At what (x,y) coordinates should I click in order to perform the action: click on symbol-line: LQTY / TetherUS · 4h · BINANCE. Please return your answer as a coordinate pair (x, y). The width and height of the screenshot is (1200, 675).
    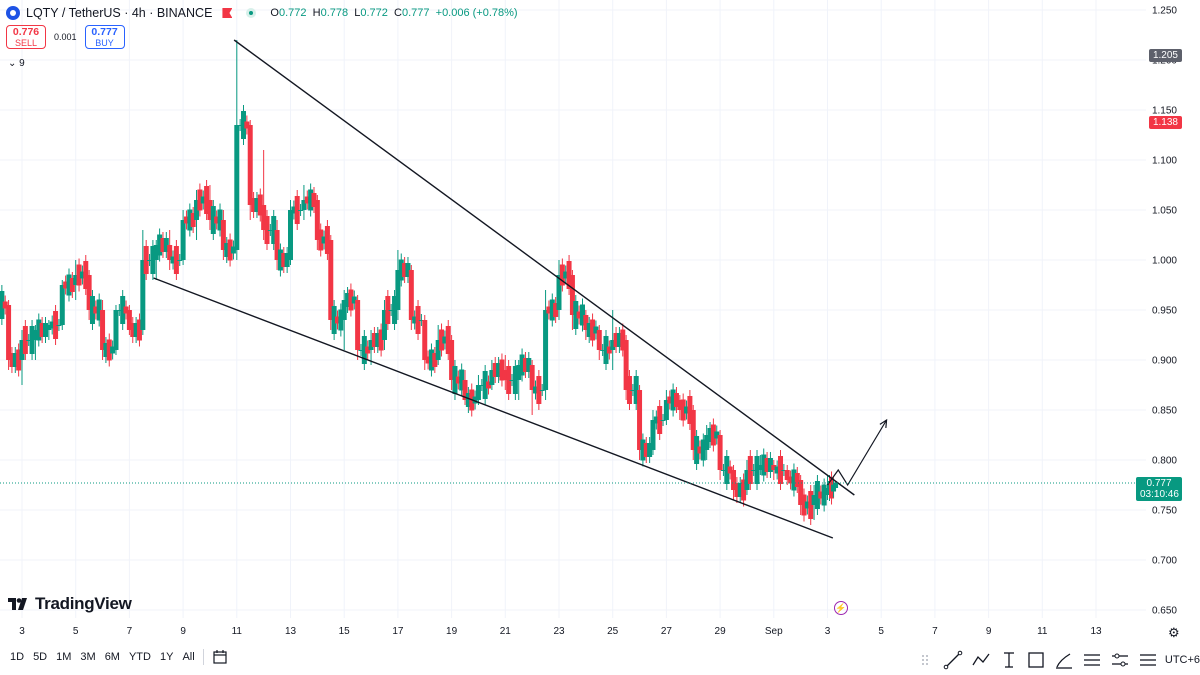
    Looking at the image, I should click on (119, 13).